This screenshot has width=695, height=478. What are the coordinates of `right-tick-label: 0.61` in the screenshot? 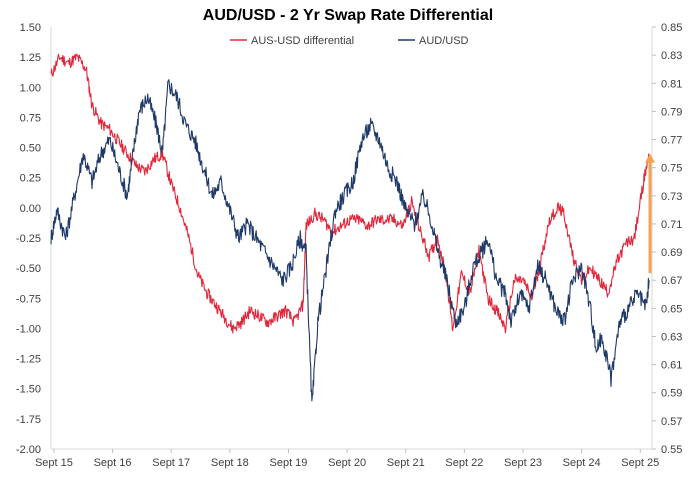 It's located at (671, 366).